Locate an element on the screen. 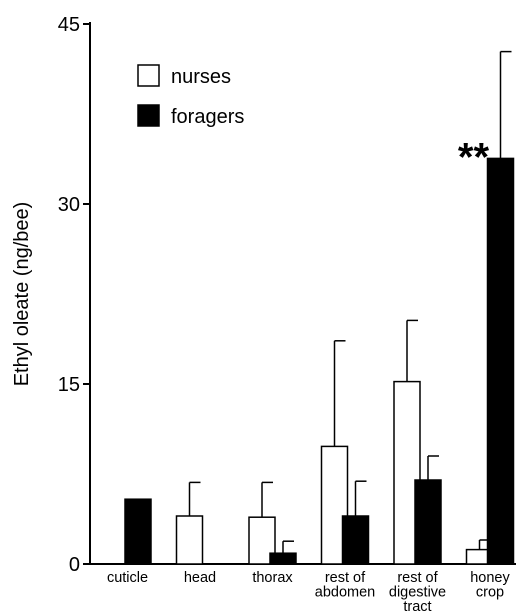  x-category-label: honey is located at coordinates (490, 578).